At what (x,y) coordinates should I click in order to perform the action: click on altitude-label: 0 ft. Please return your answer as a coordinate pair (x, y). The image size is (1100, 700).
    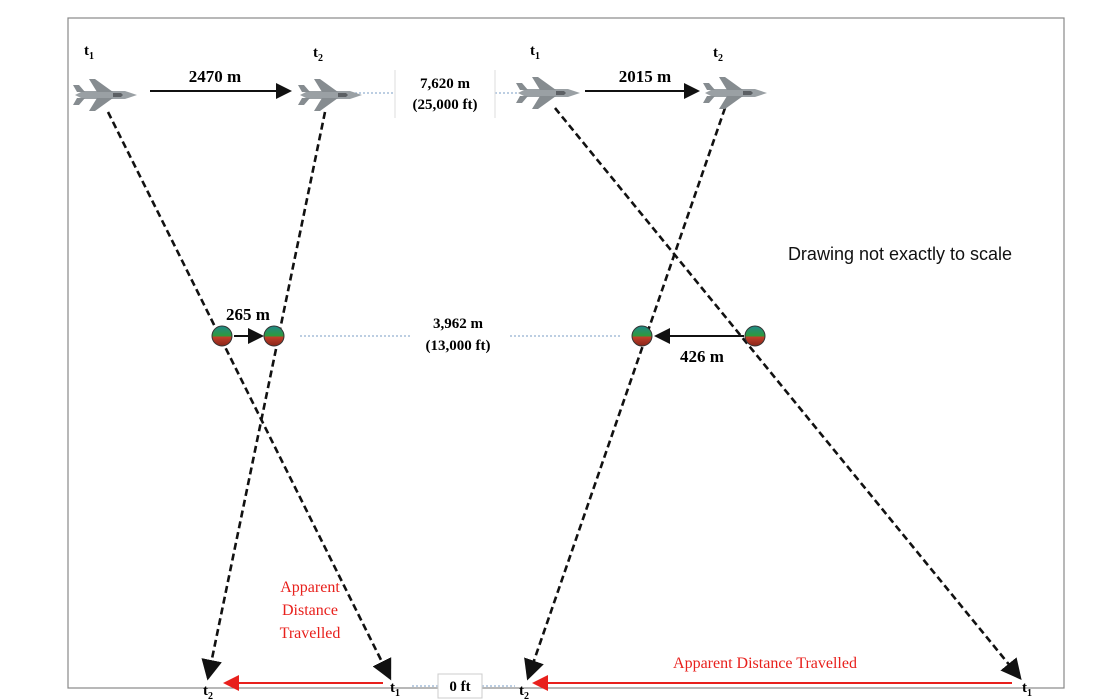
    Looking at the image, I should click on (459, 687).